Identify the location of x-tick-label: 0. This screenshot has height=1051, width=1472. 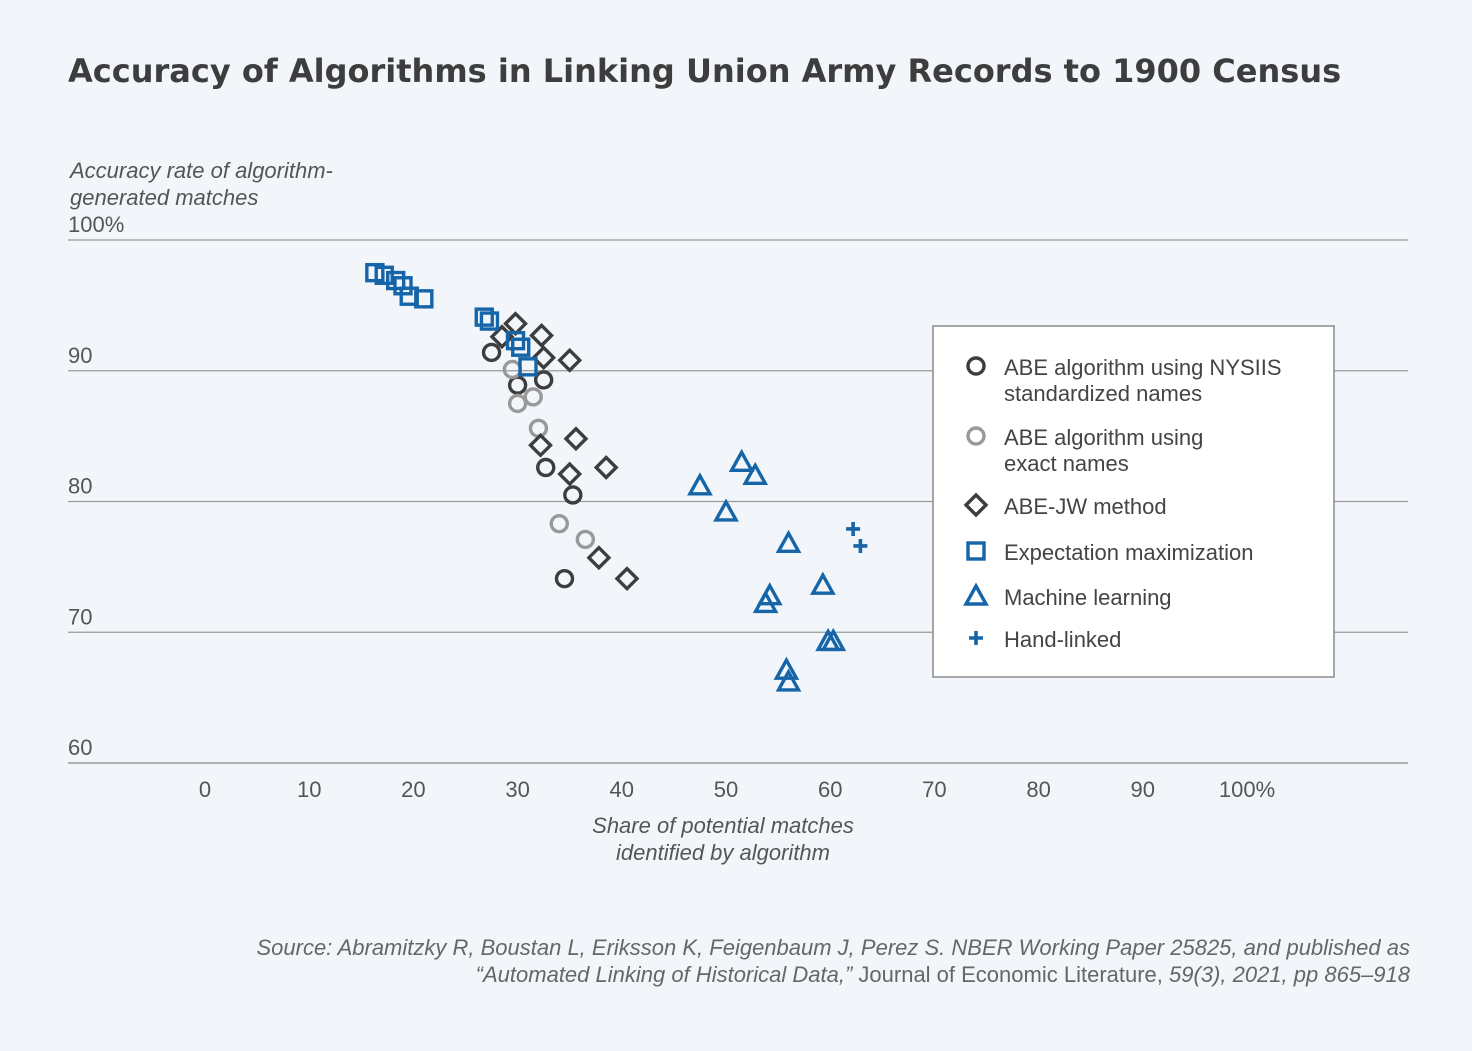
(205, 789).